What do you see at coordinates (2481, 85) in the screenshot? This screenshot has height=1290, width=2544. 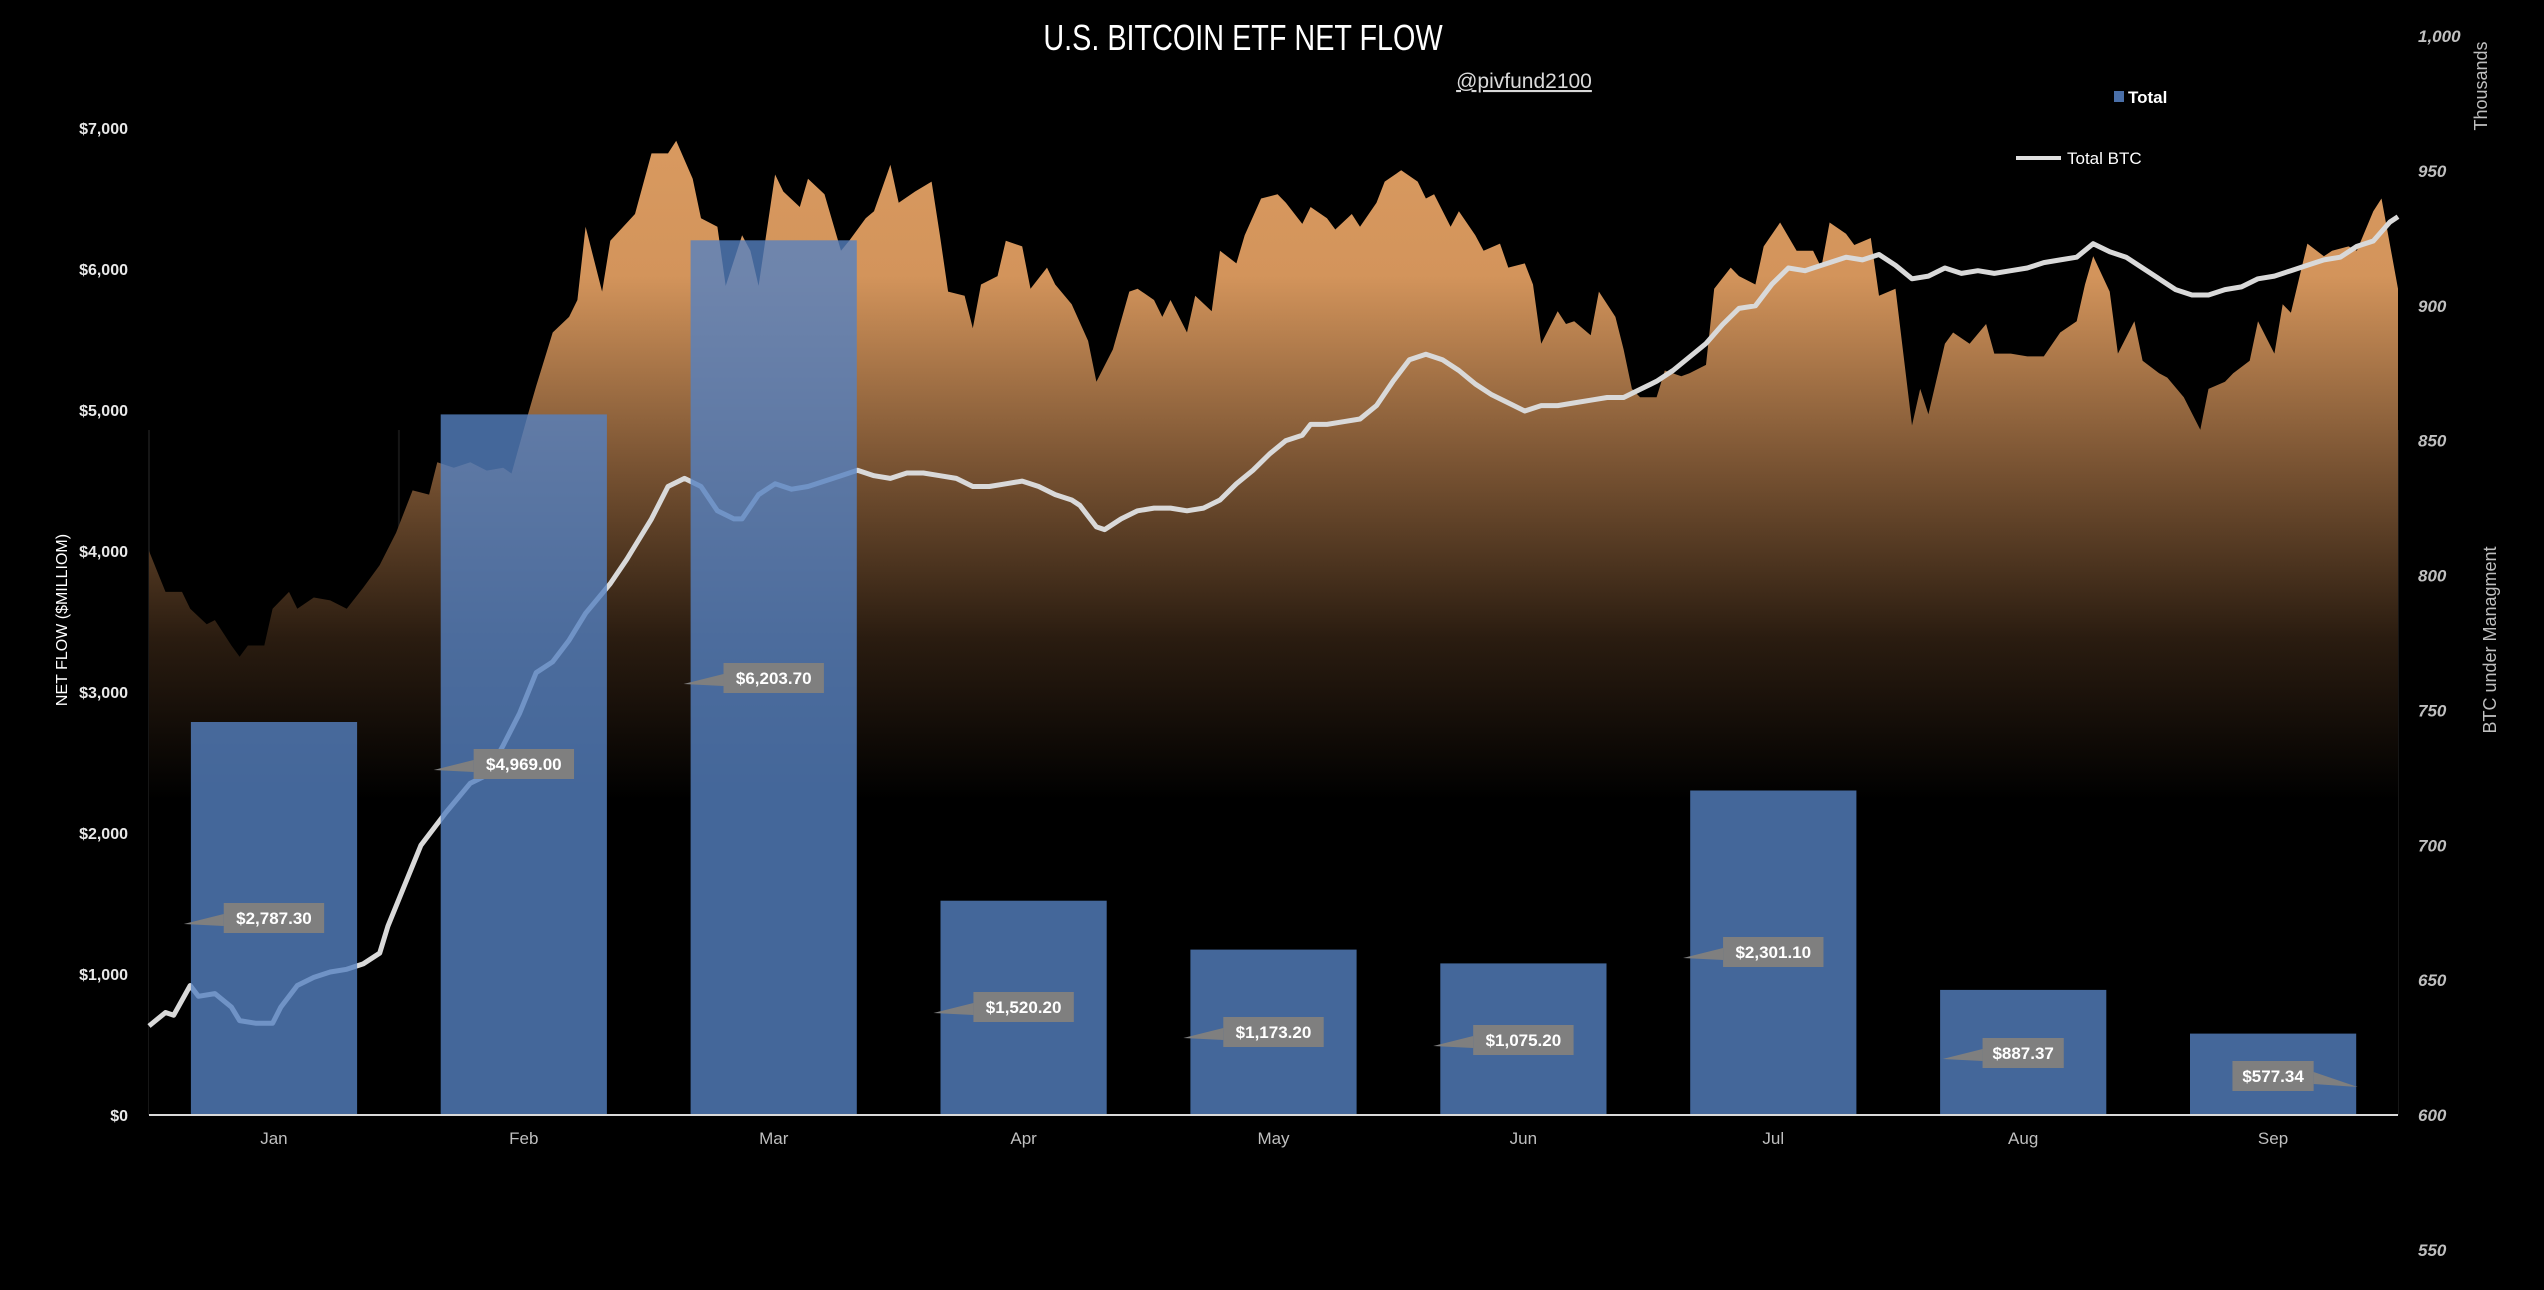 I see `right-axis-unit: Thousands` at bounding box center [2481, 85].